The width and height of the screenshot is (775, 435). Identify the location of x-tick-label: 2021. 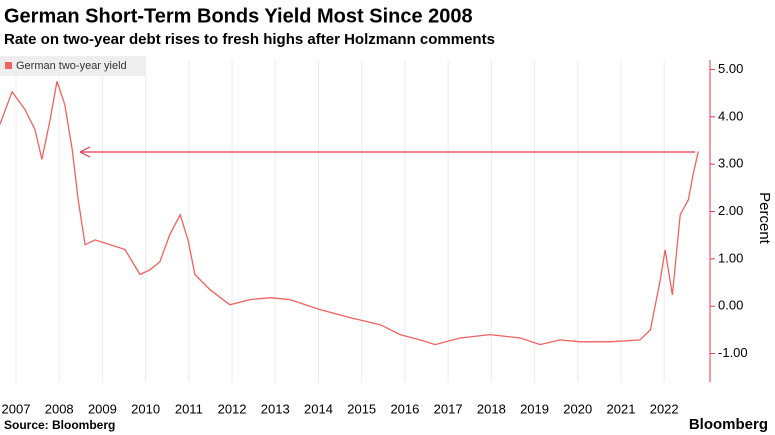
(621, 408).